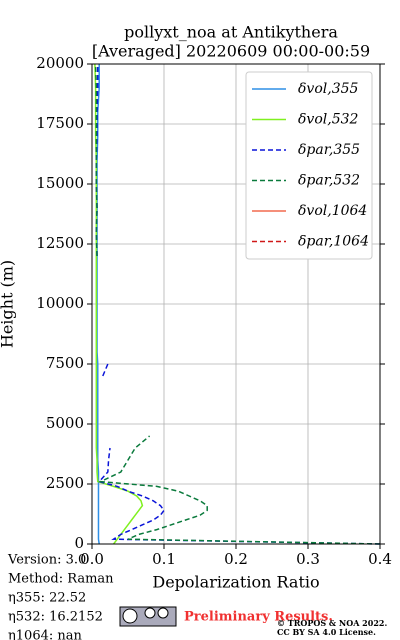 The image size is (400, 640). I want to click on legend-label: δvol,355, so click(328, 89).